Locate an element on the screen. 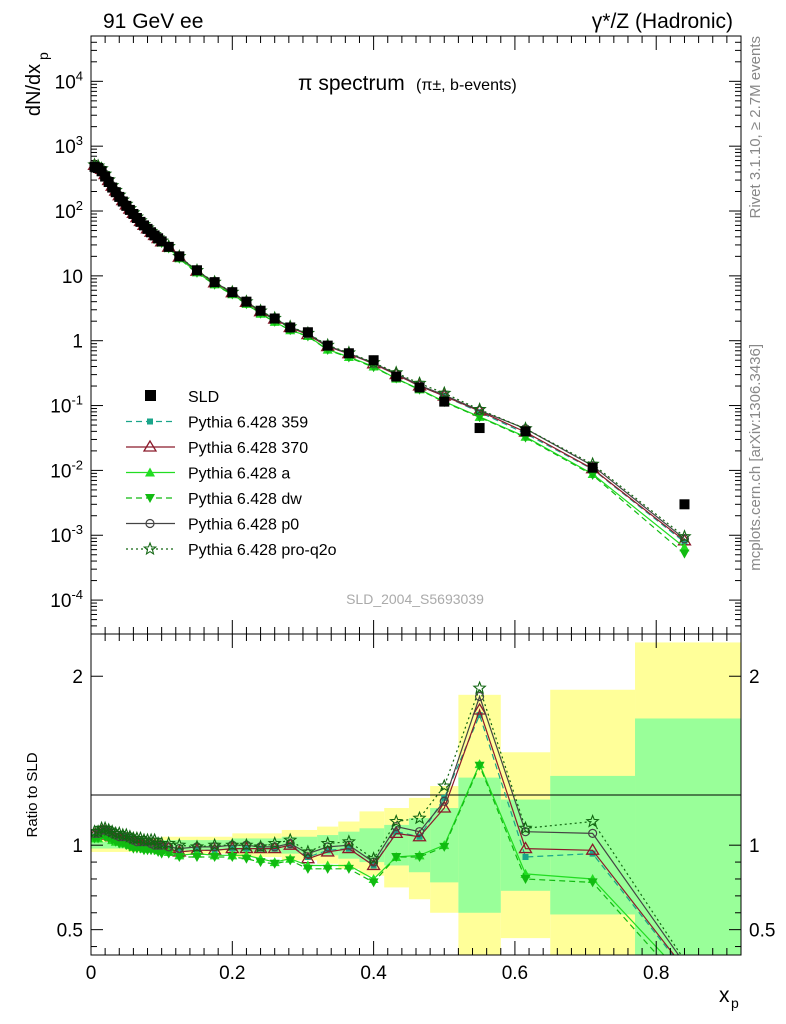 This screenshot has width=786, height=1024. legend-label: Pythia 6.428 dw is located at coordinates (245, 499).